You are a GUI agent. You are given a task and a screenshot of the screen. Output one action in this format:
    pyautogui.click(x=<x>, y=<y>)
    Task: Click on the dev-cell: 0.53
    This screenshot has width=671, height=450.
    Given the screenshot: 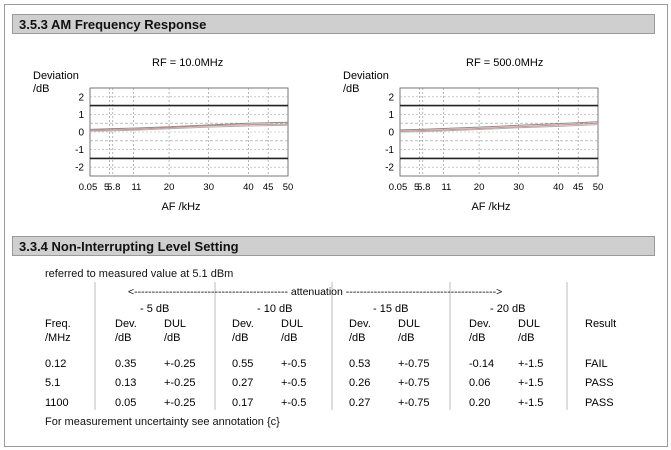 What is the action you would take?
    pyautogui.click(x=359, y=364)
    